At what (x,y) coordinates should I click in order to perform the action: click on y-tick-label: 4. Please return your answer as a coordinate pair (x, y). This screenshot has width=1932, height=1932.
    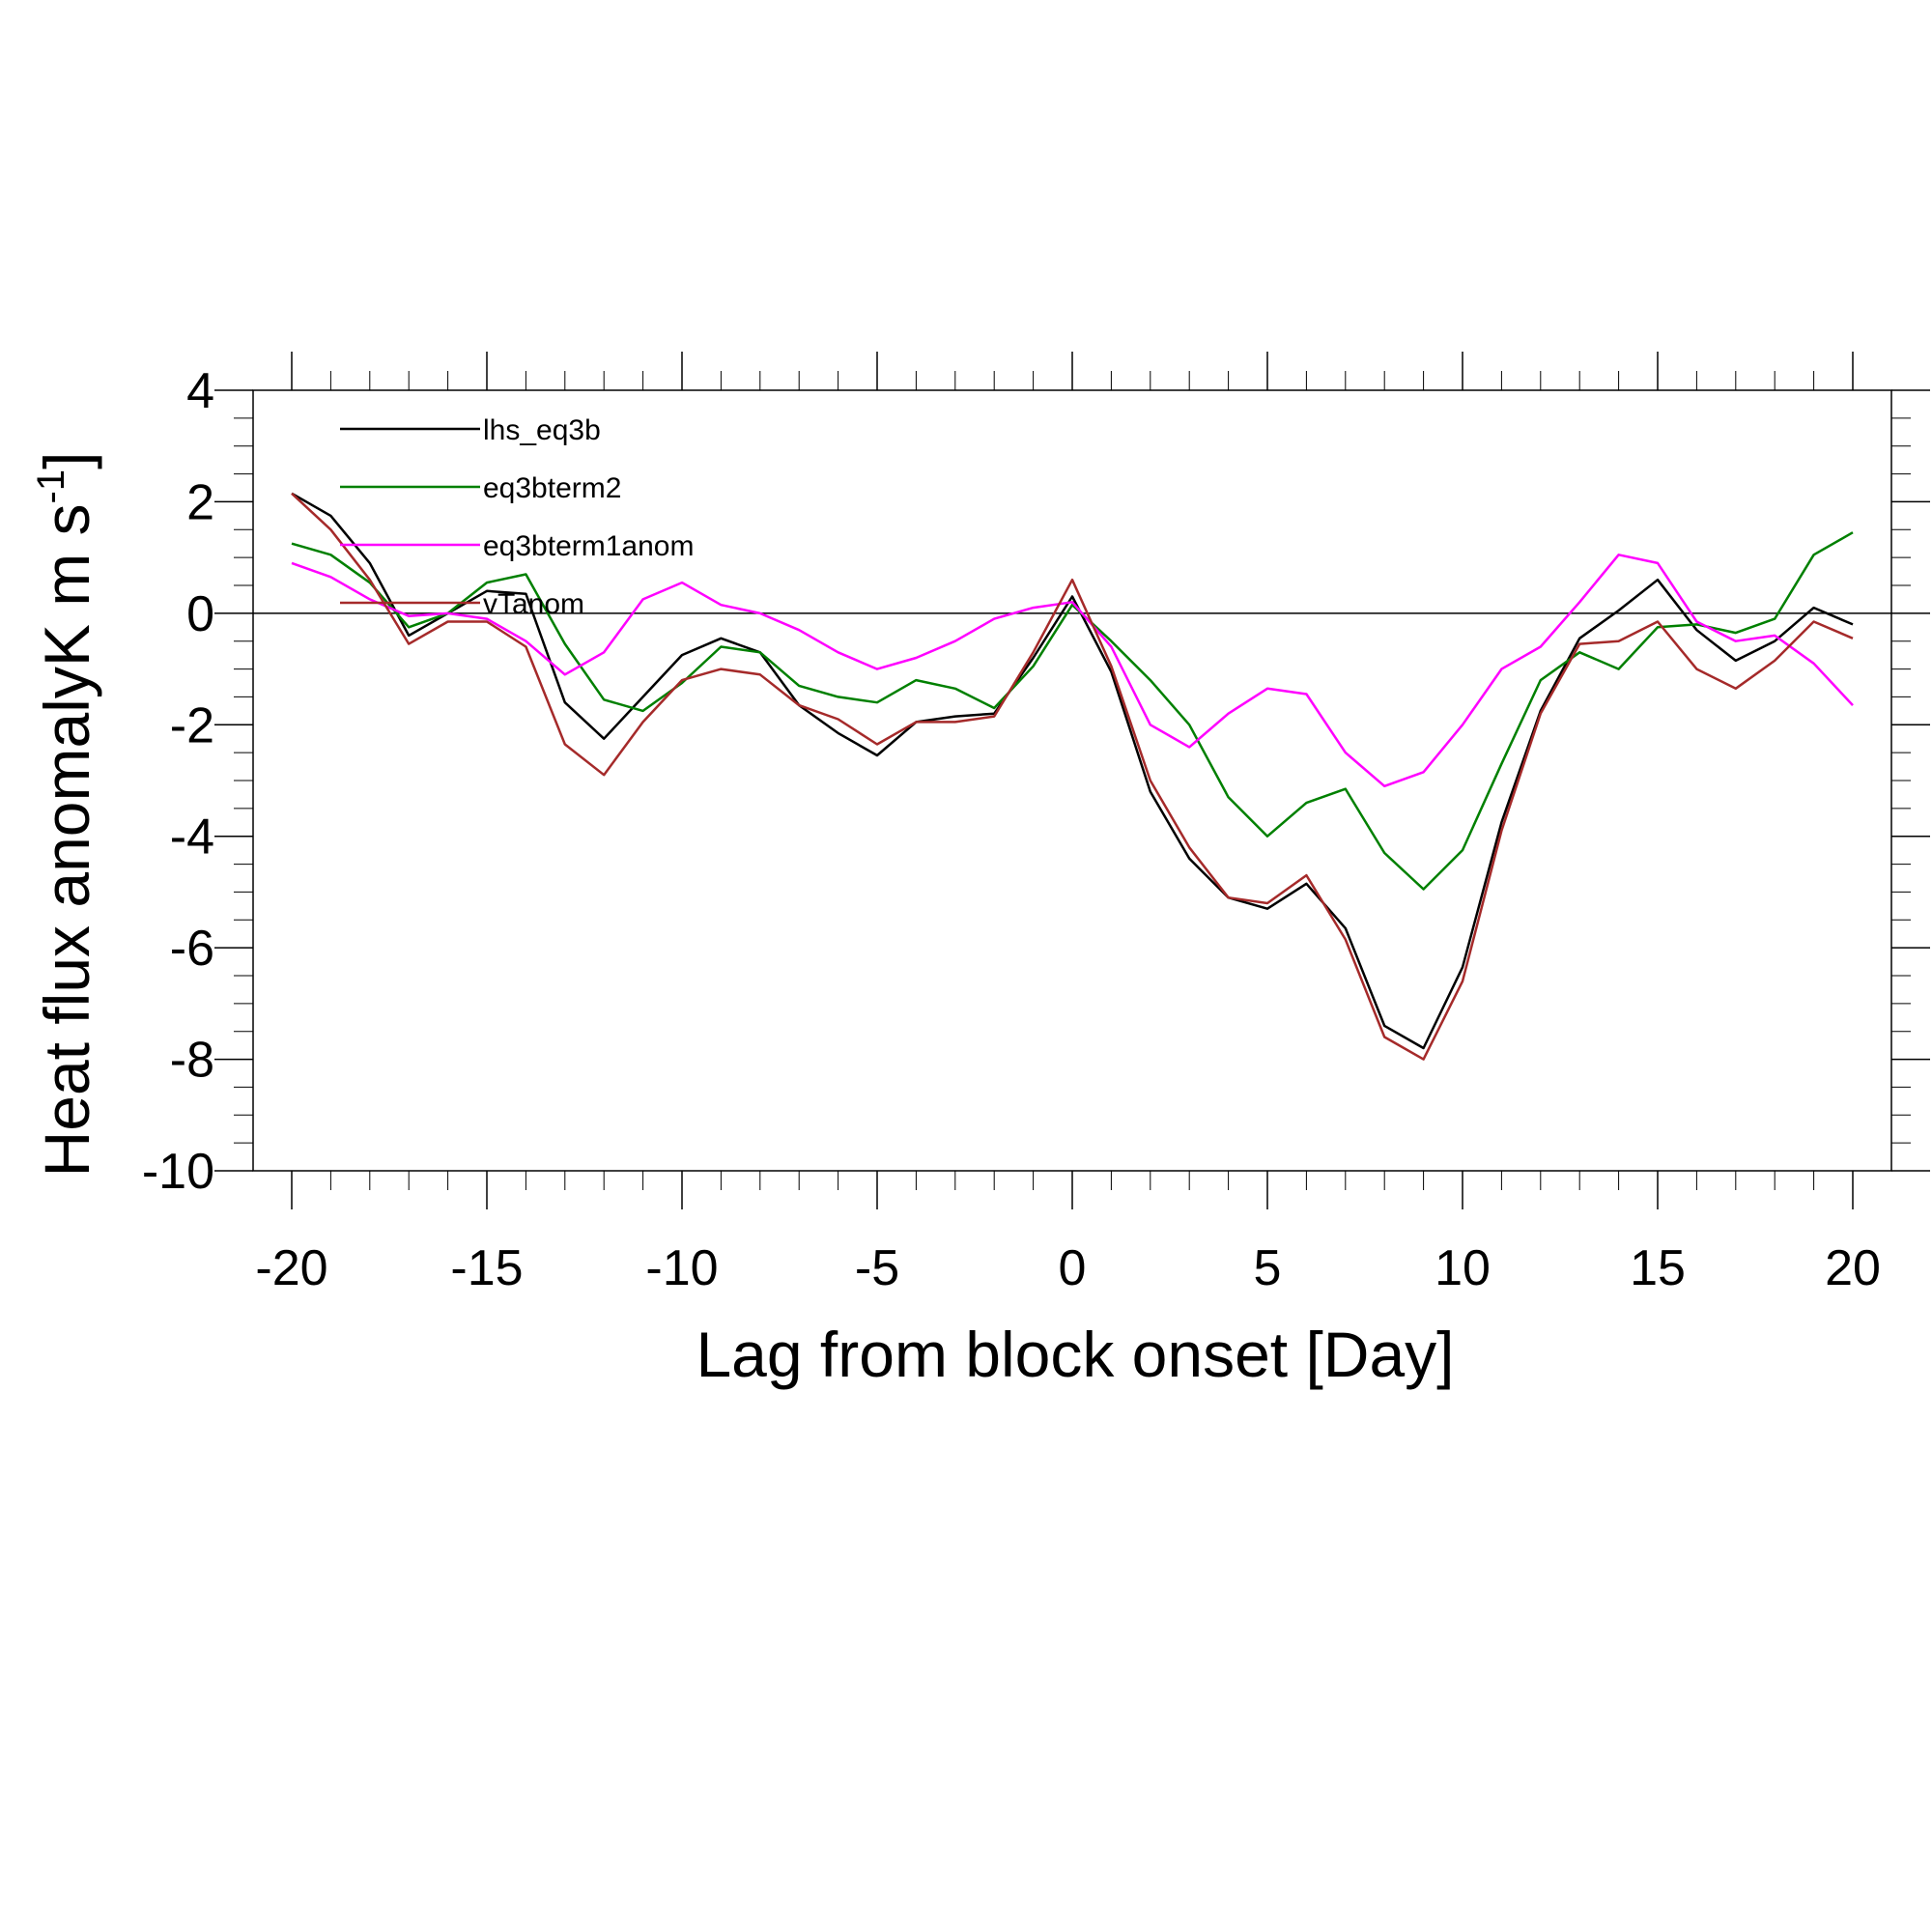
    Looking at the image, I should click on (200, 391).